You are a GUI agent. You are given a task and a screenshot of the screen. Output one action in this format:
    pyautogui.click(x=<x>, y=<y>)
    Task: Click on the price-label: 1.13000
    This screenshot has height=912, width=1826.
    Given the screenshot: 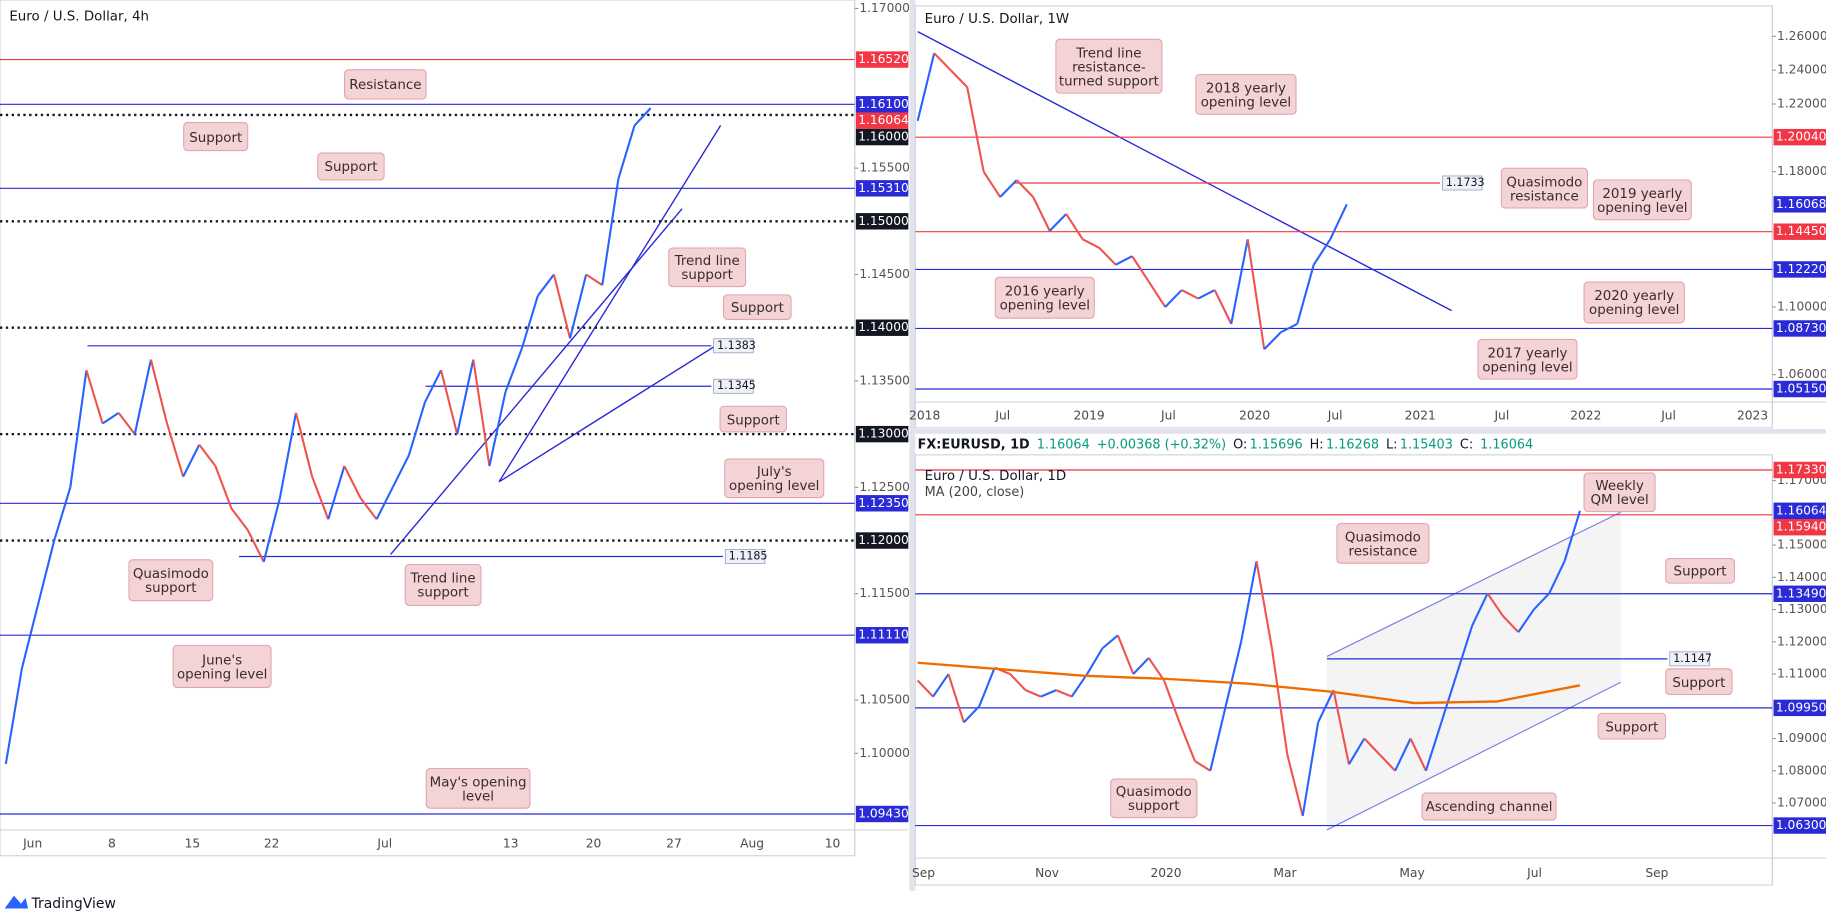 What is the action you would take?
    pyautogui.click(x=883, y=434)
    